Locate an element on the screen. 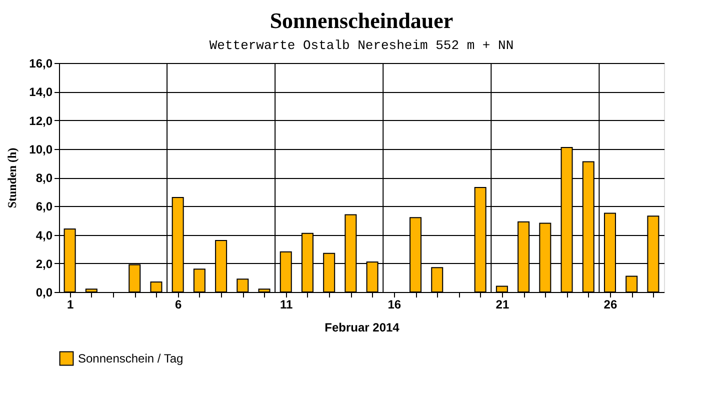 The width and height of the screenshot is (727, 404). x-tick-label: 21 is located at coordinates (503, 305).